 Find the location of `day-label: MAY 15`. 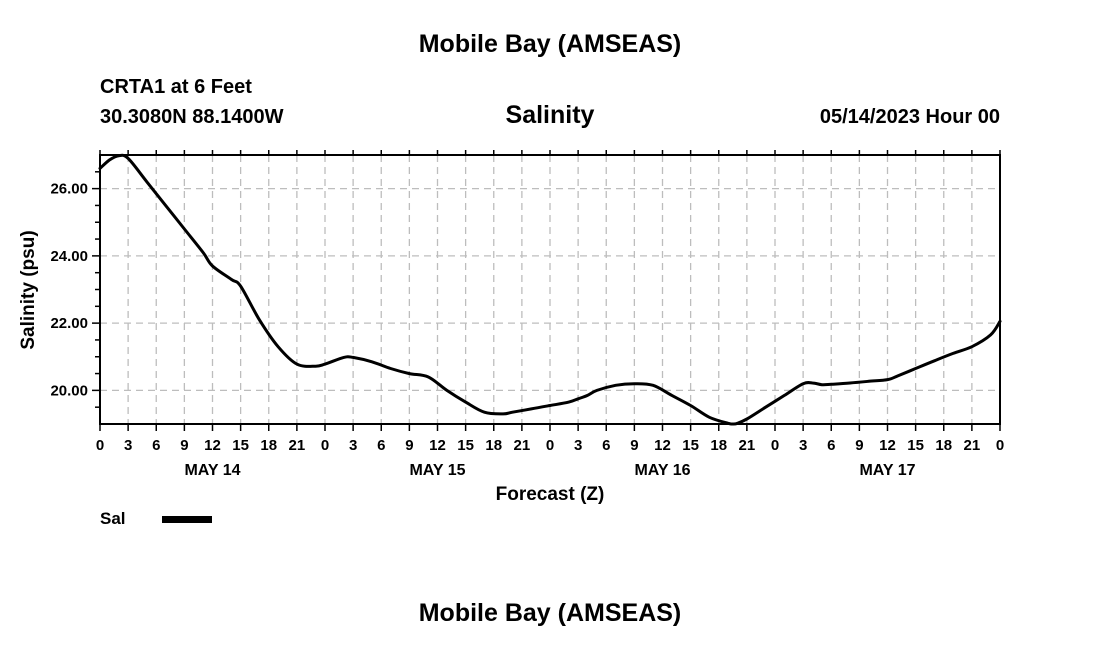

day-label: MAY 15 is located at coordinates (437, 470).